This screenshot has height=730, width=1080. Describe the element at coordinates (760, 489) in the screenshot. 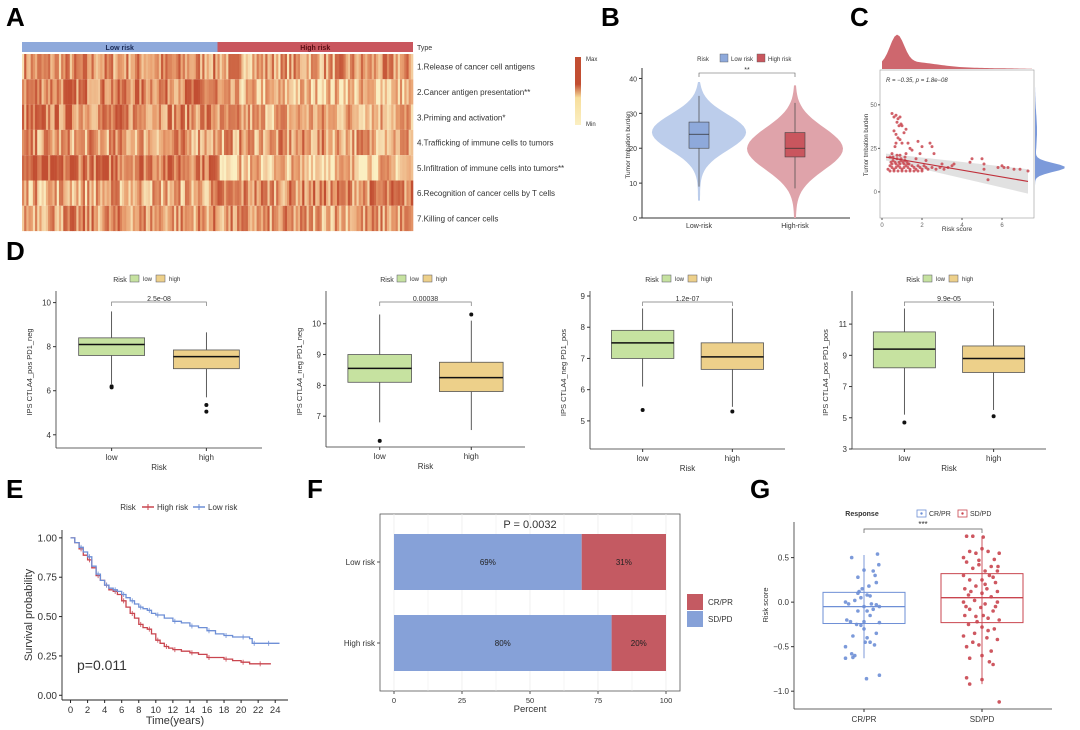

I see `panel-label-g: G` at that location.